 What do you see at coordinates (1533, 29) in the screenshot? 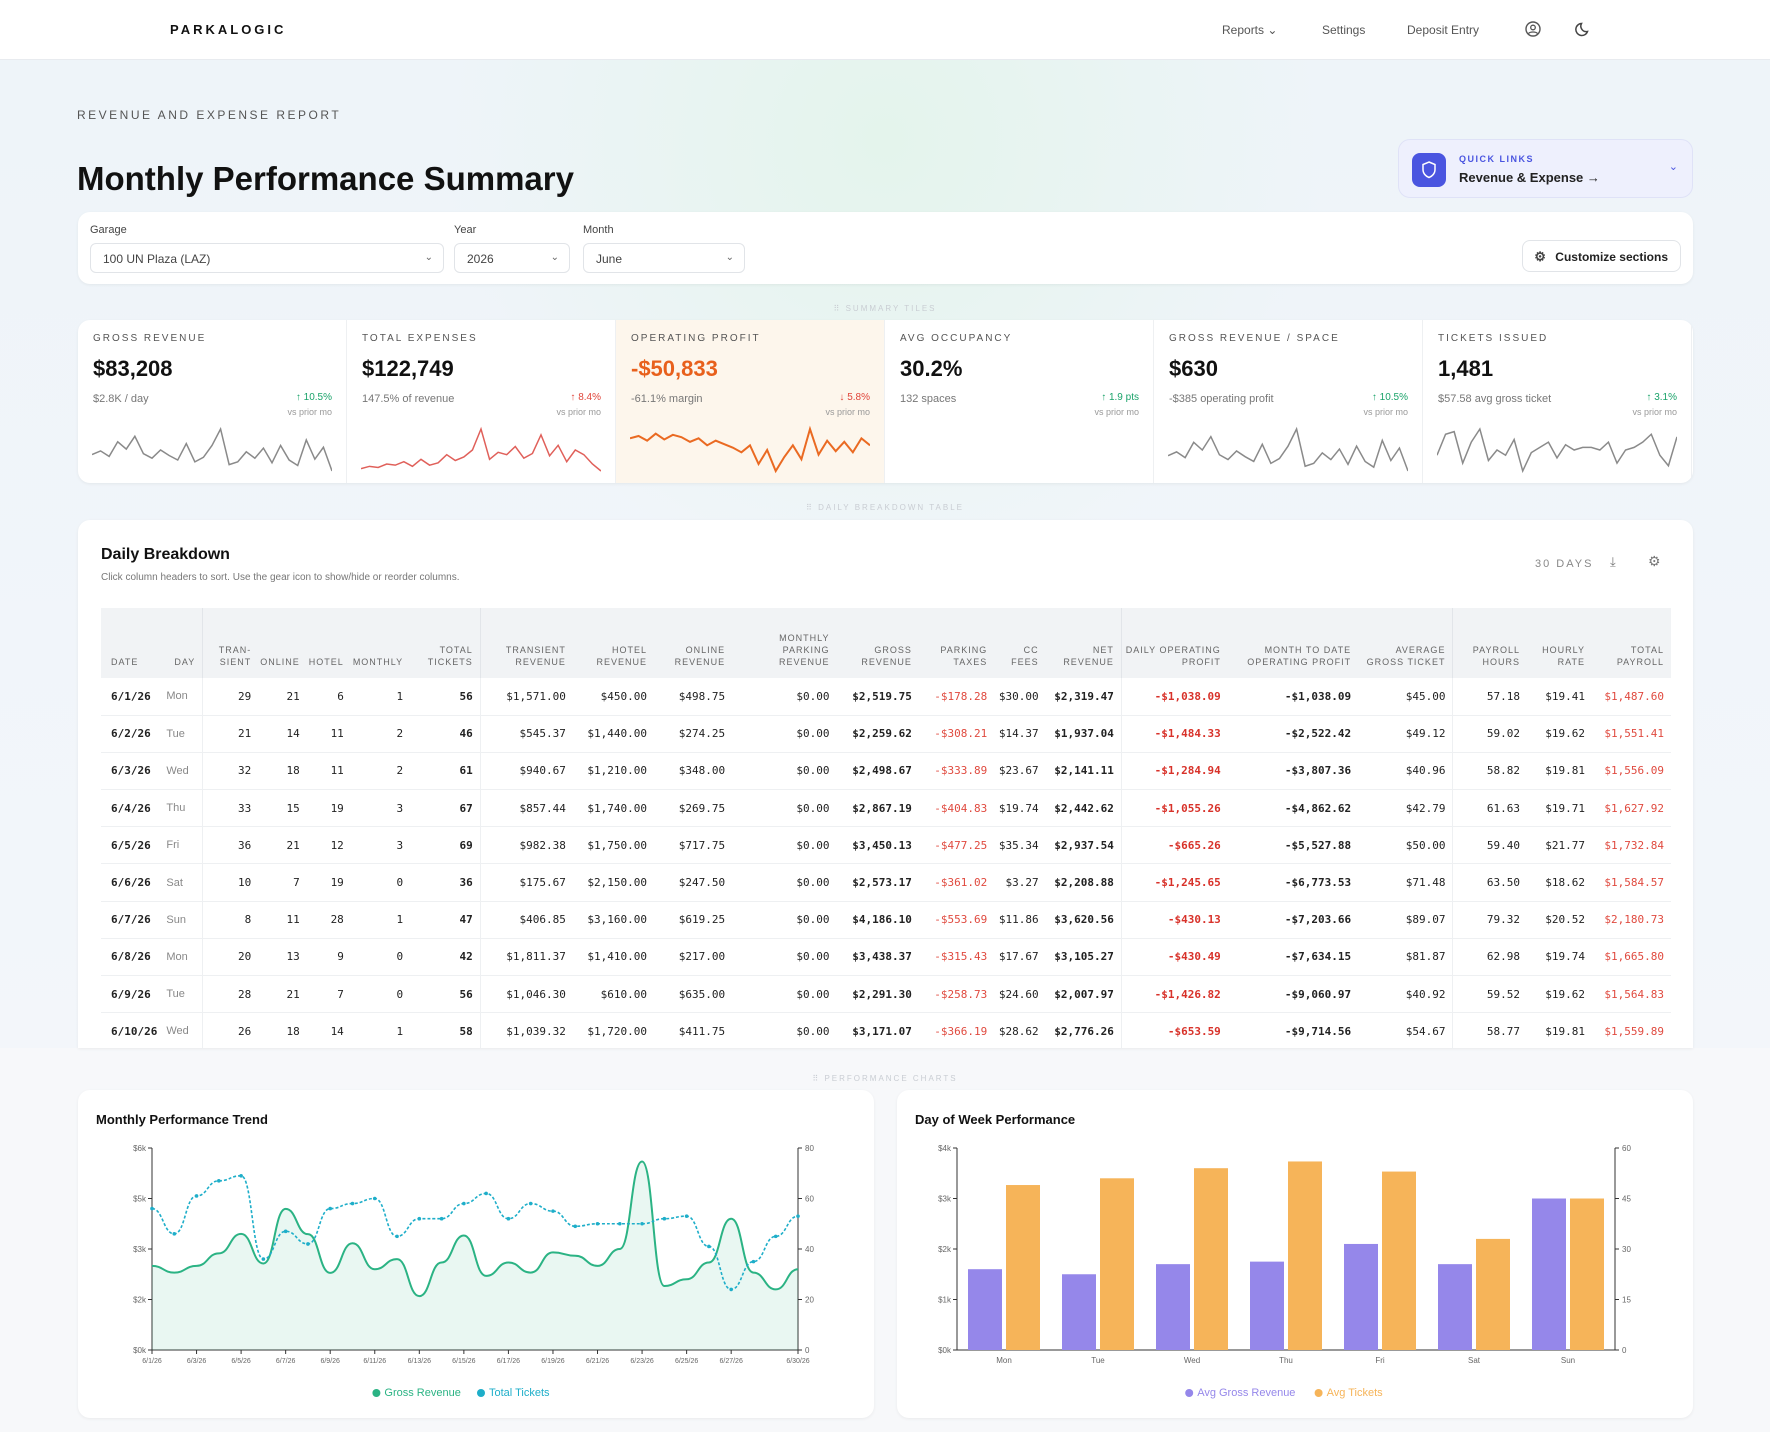
I see `user-icon` at bounding box center [1533, 29].